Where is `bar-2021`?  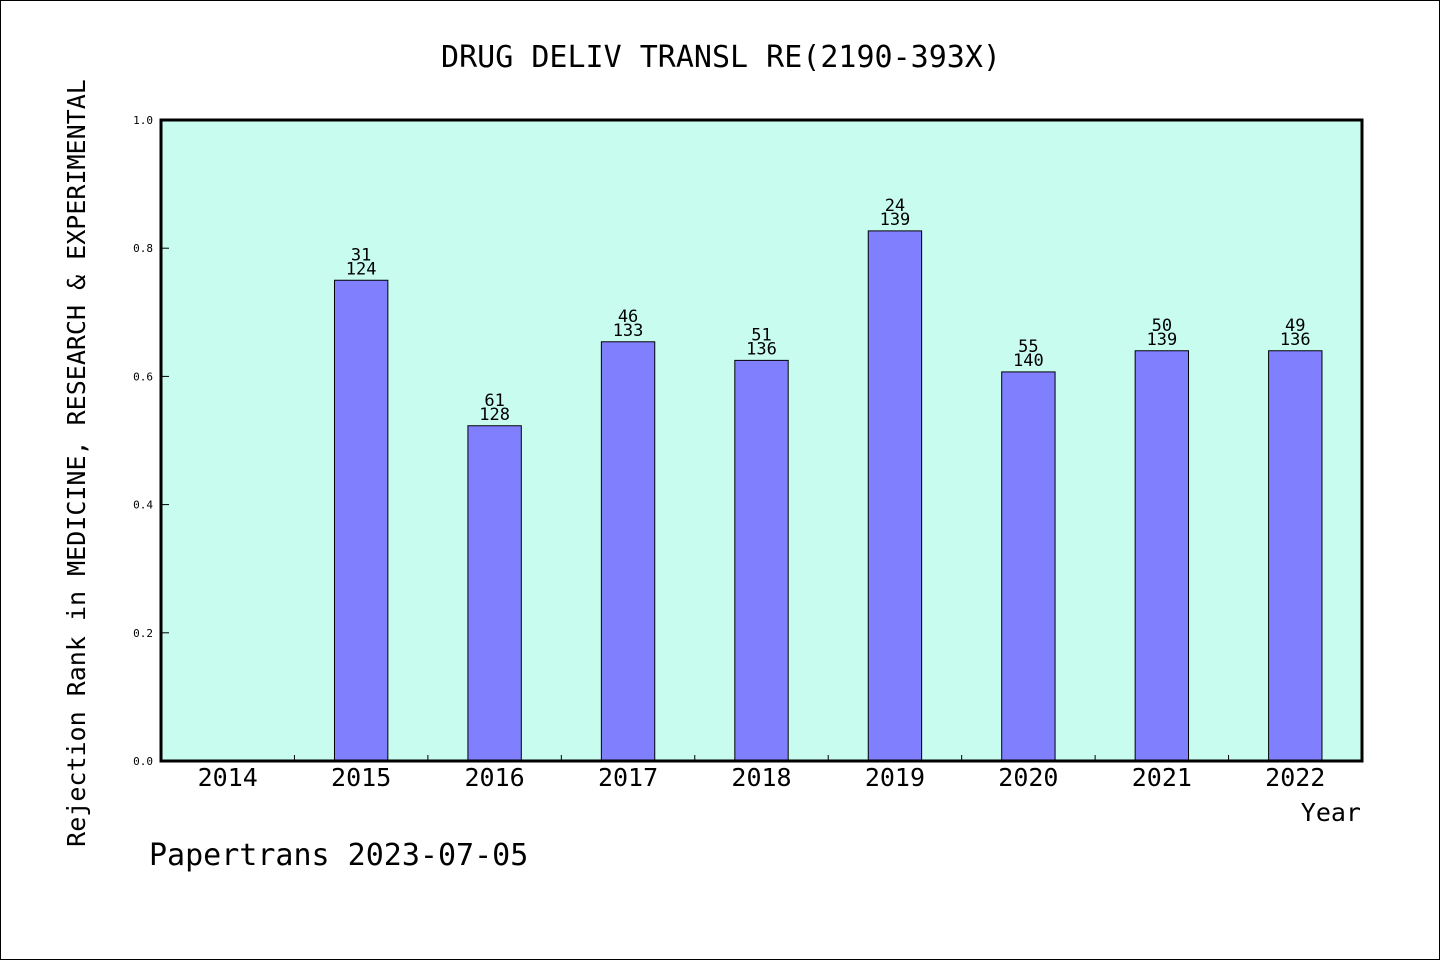
bar-2021 is located at coordinates (1162, 556).